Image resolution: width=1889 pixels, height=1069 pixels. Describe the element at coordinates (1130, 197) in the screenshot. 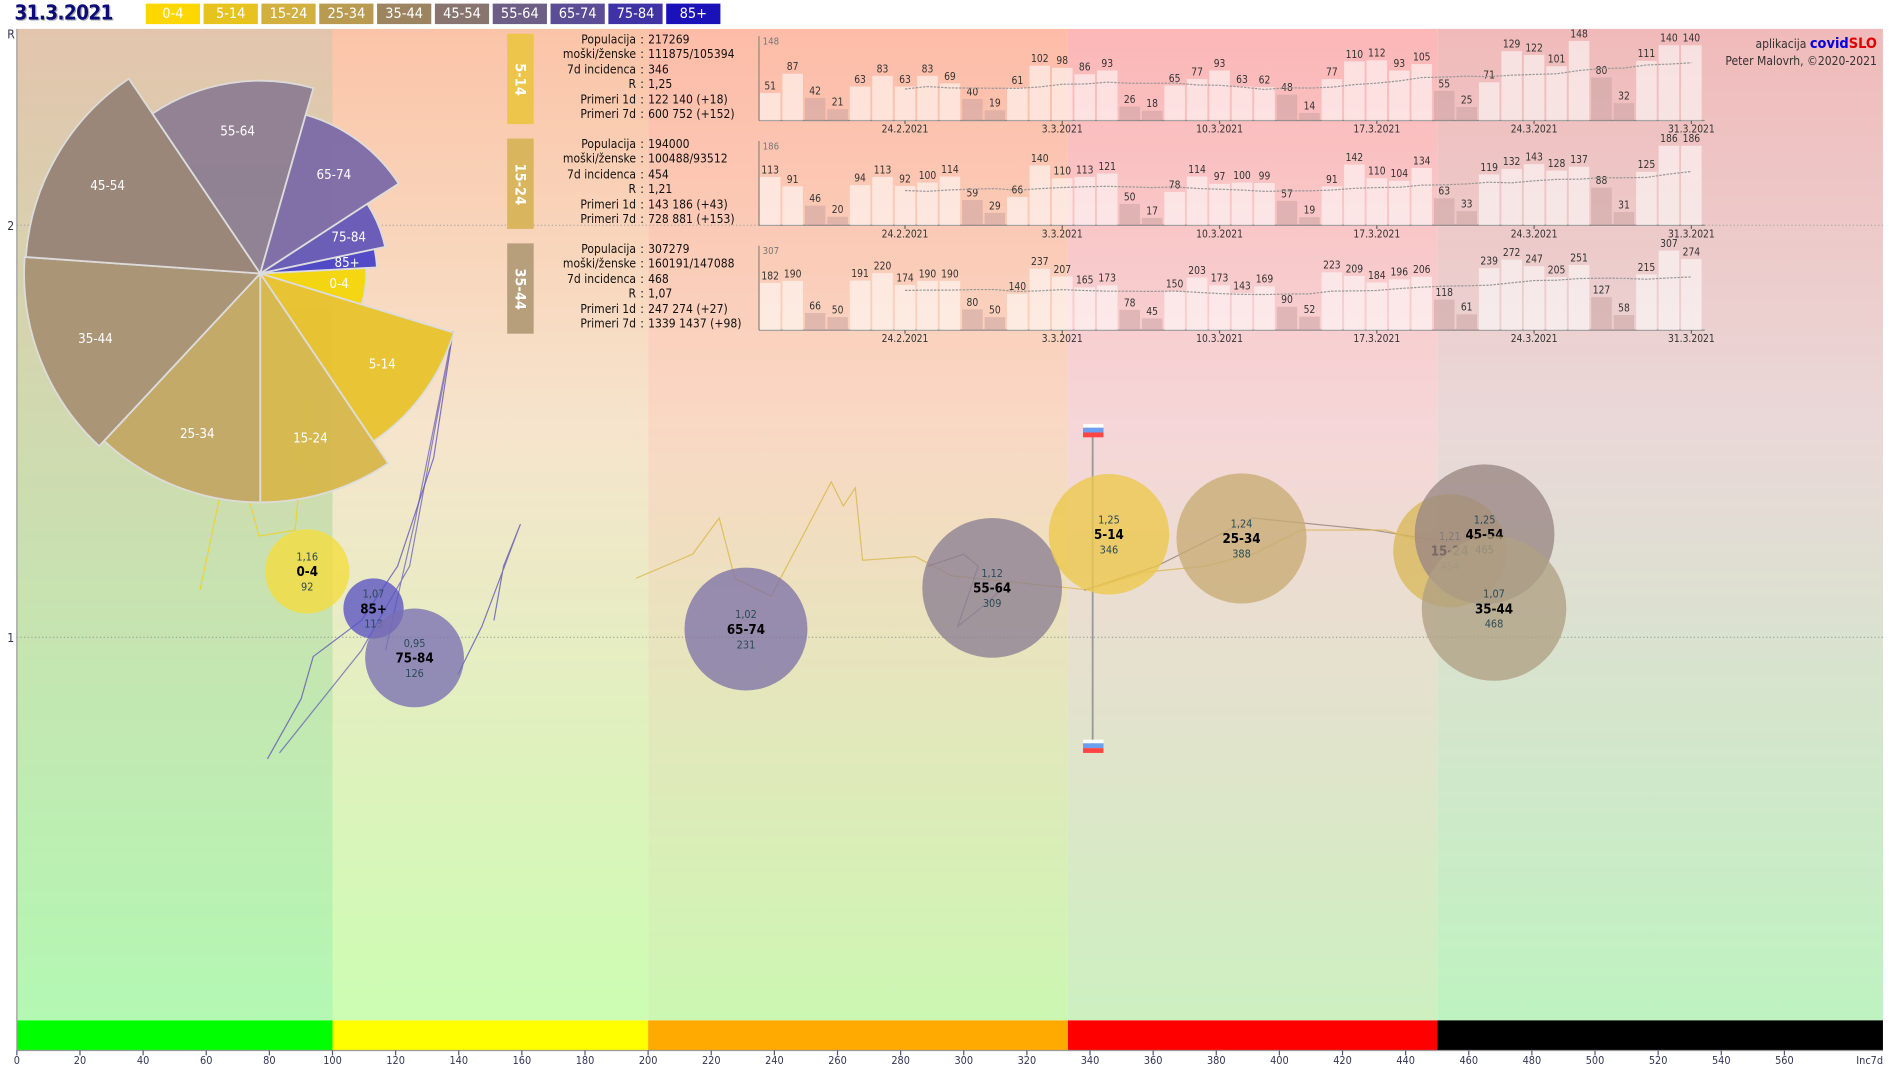

I see `bar-value-label: 50` at that location.